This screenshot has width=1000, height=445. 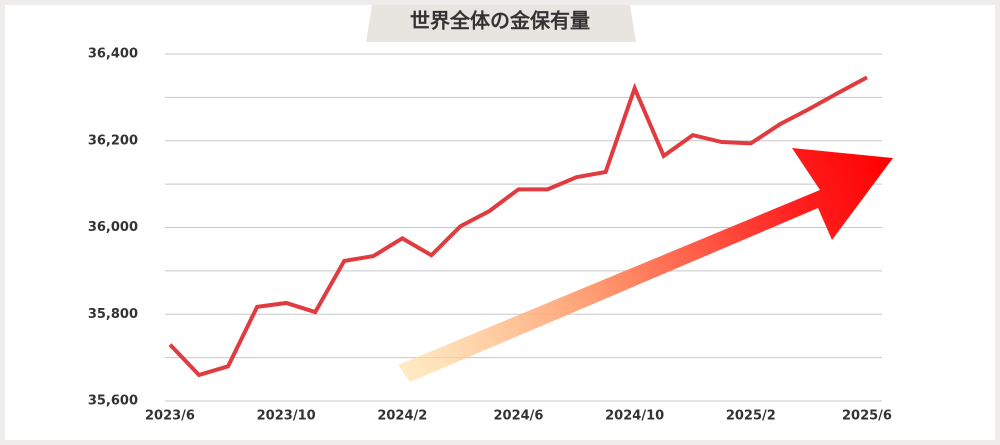 What do you see at coordinates (286, 416) in the screenshot?
I see `x-tick-label: 2023/10` at bounding box center [286, 416].